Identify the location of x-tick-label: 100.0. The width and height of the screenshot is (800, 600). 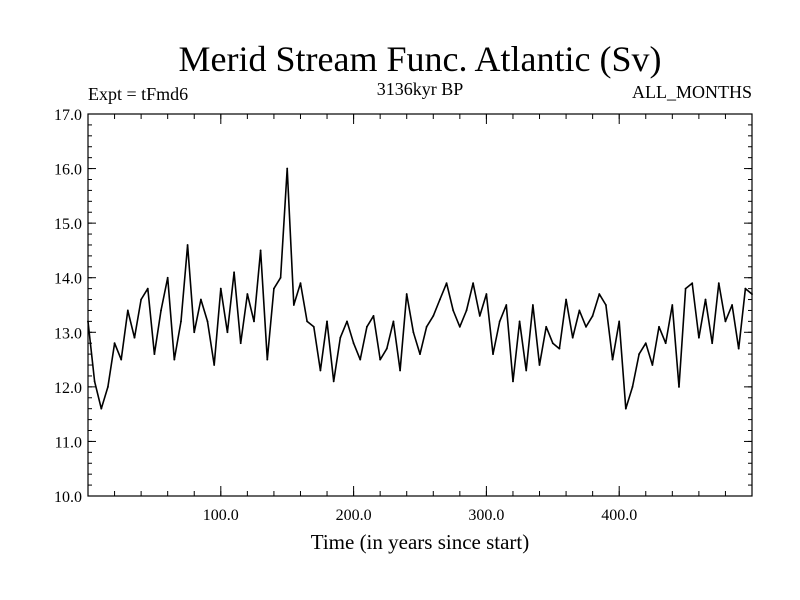
(221, 515).